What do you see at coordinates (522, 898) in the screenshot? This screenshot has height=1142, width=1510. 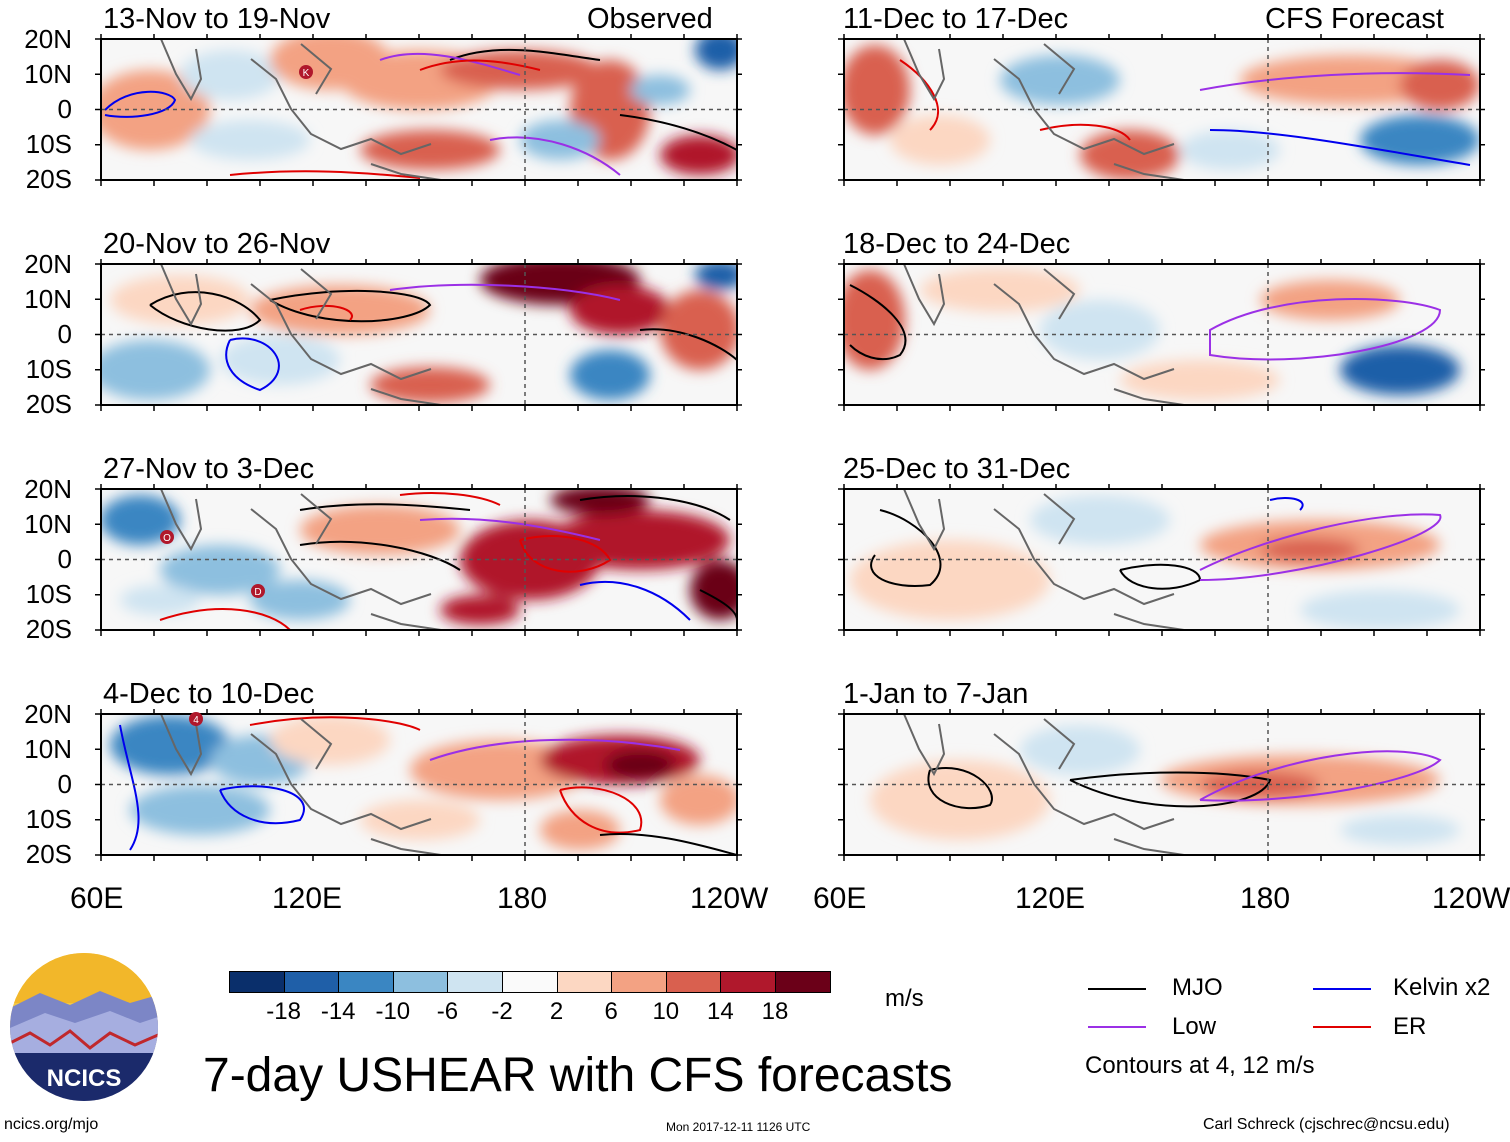 I see `x-tick-left-180: 180` at bounding box center [522, 898].